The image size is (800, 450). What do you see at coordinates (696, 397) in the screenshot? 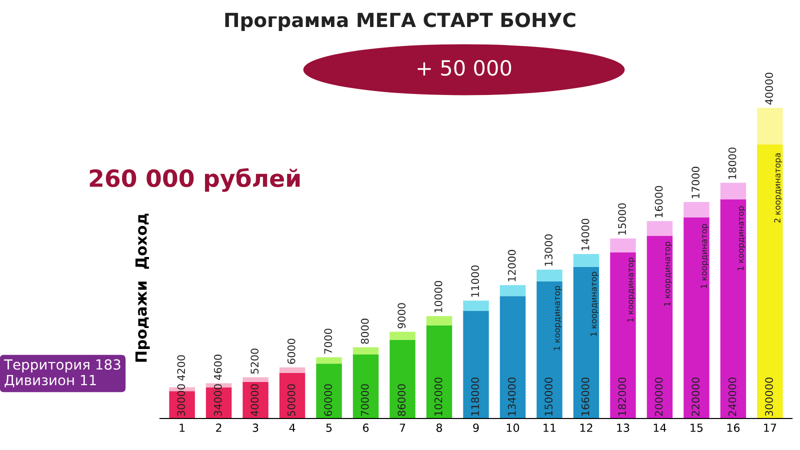
I see `data-label: 220000` at bounding box center [696, 397].